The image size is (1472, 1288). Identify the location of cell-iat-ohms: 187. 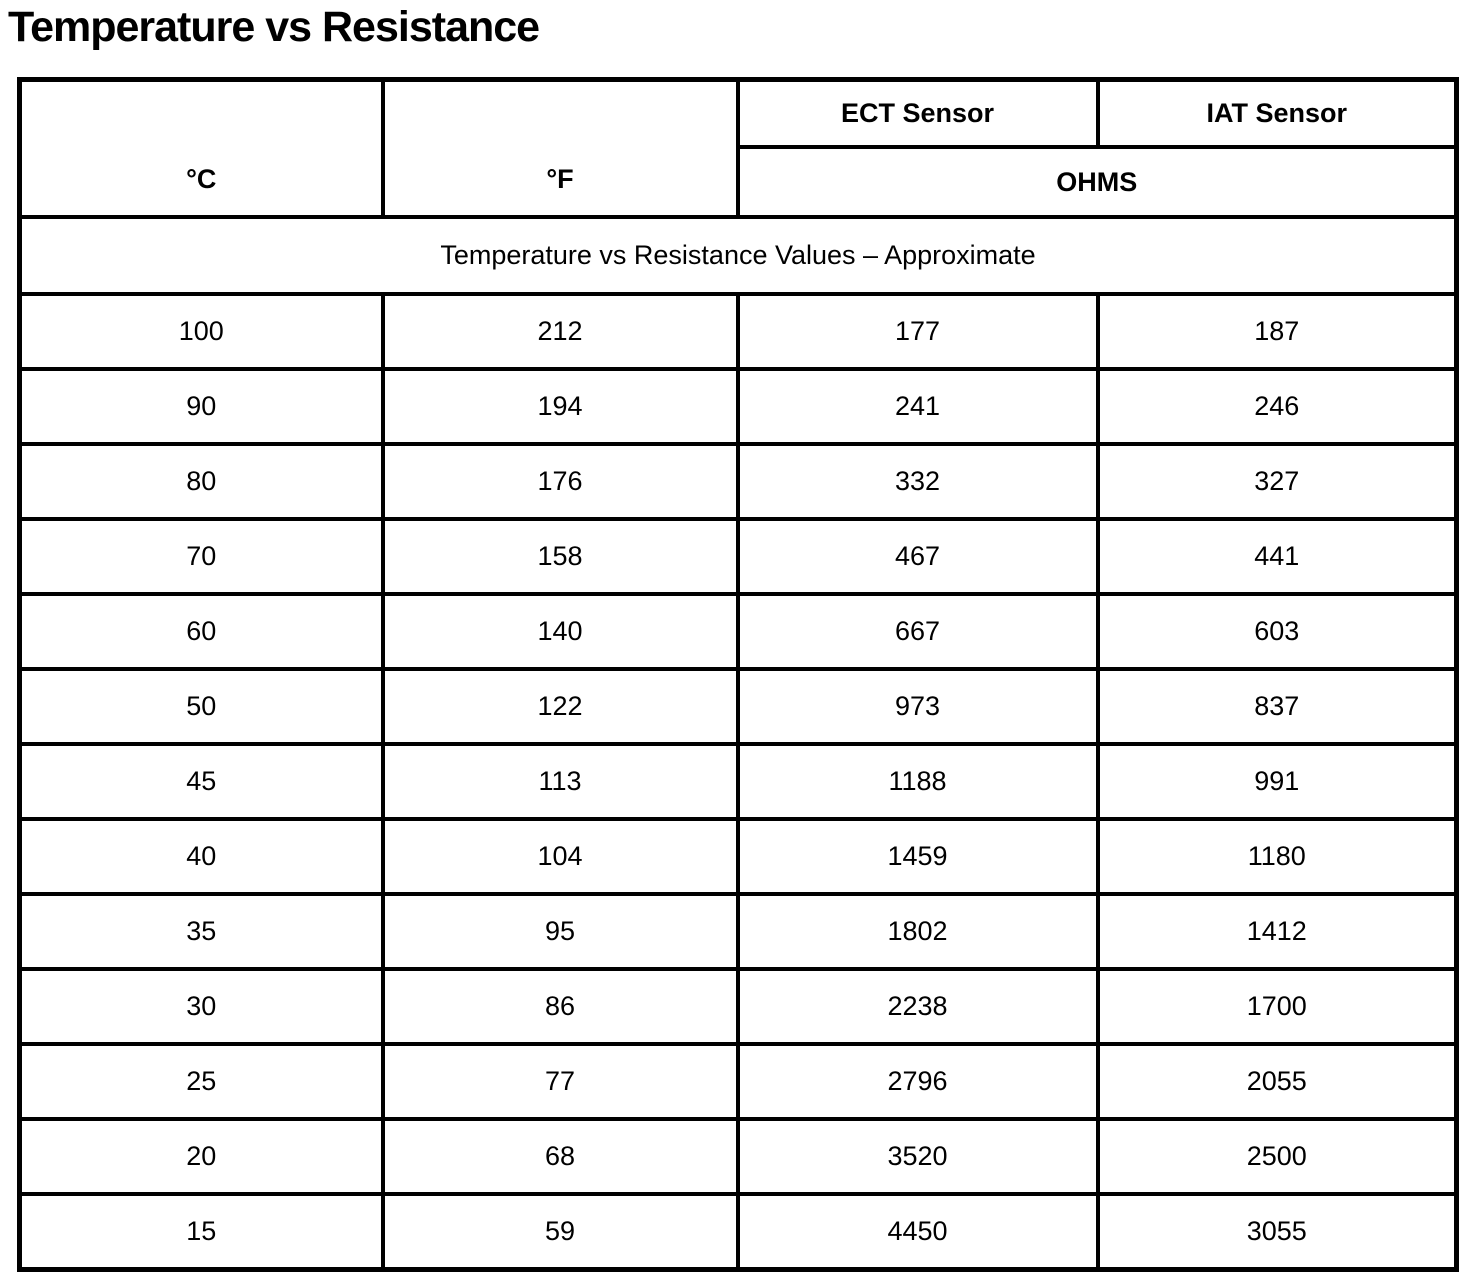
(1277, 332).